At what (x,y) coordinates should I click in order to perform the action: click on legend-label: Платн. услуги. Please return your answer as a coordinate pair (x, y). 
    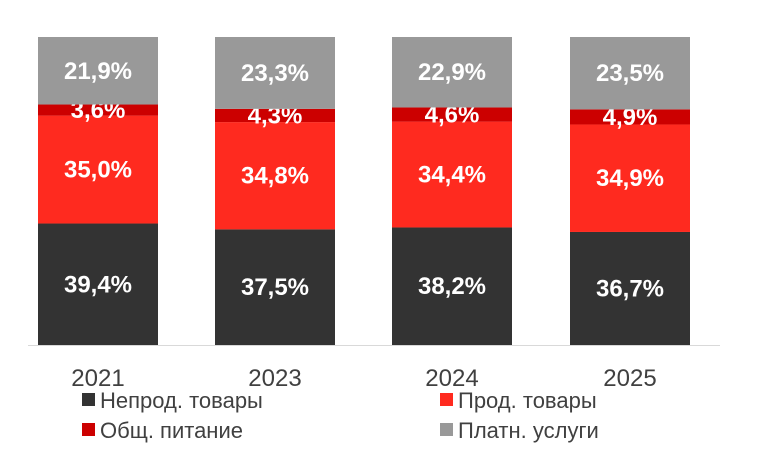
    Looking at the image, I should click on (528, 430).